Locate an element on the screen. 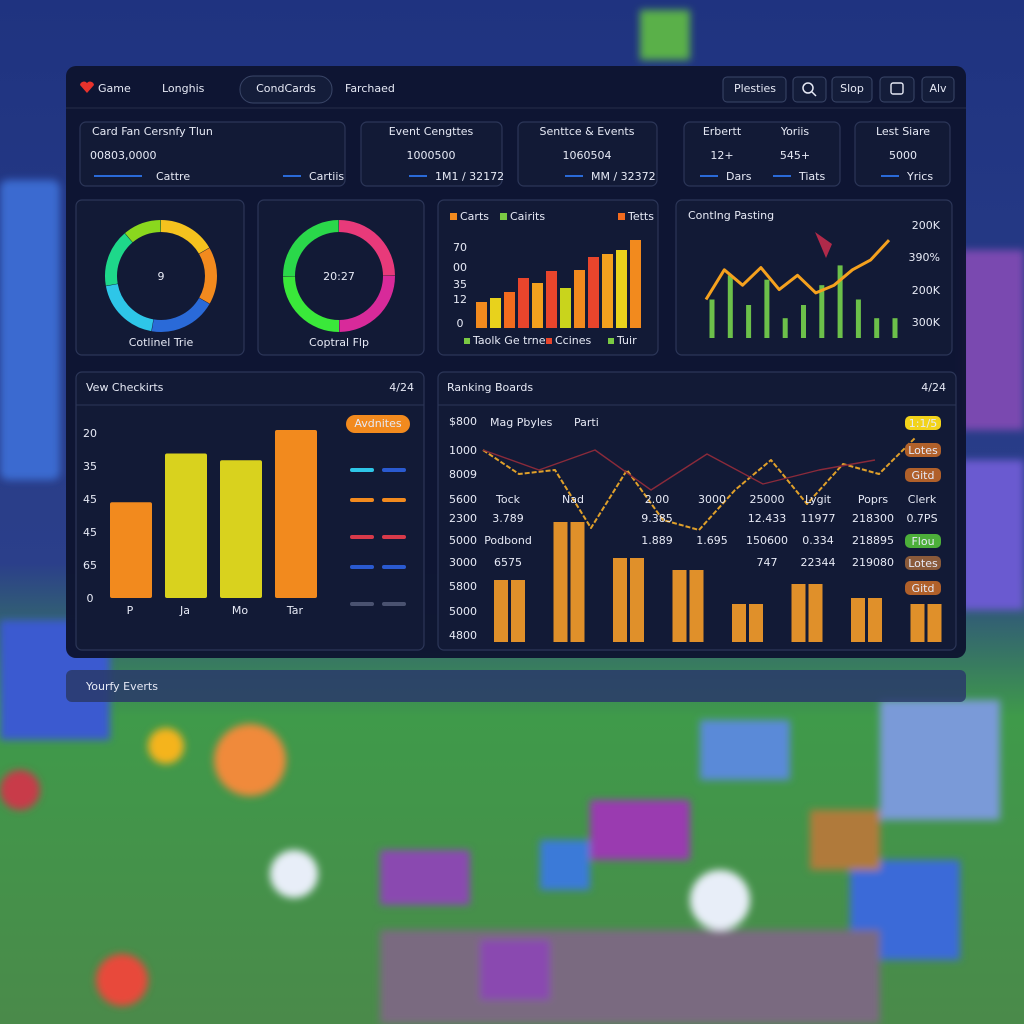  panel-title: Contlng Pasting is located at coordinates (731, 215).